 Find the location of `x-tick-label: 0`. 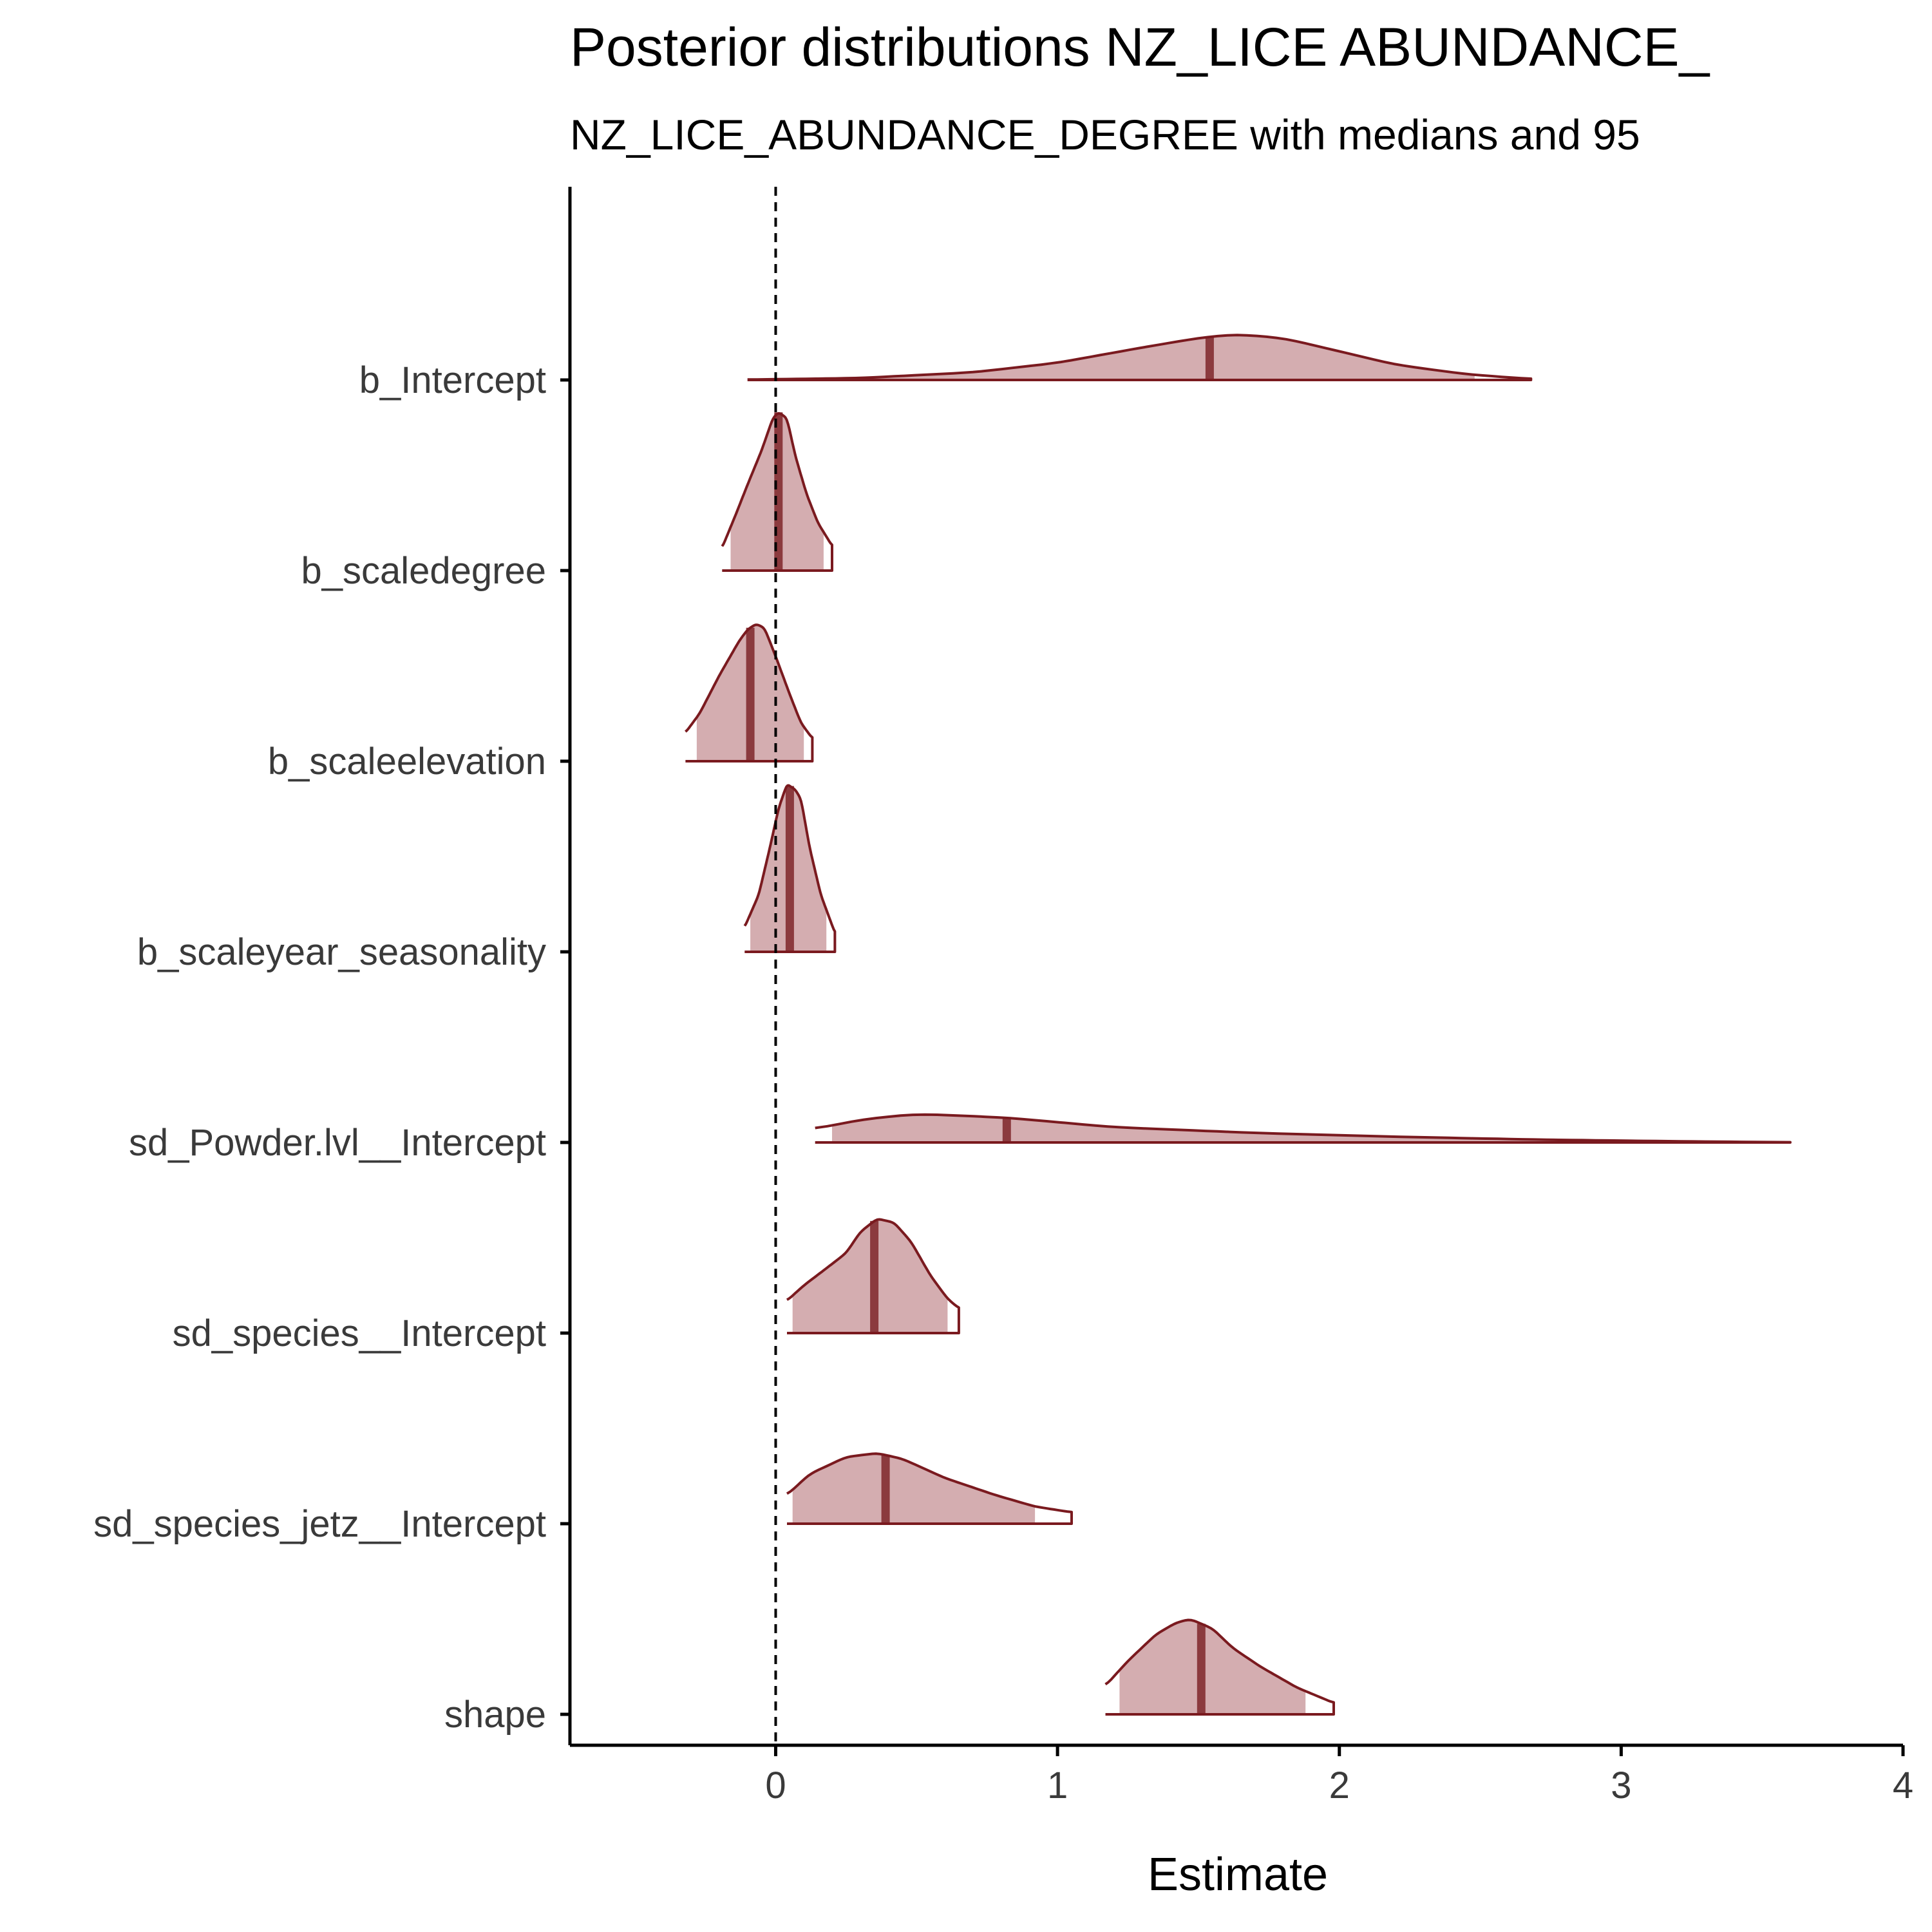

x-tick-label: 0 is located at coordinates (776, 1785).